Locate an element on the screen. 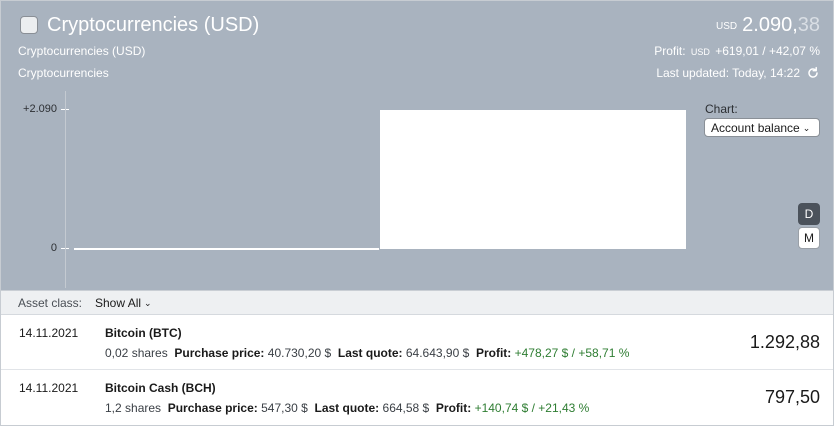 The height and width of the screenshot is (426, 834). purchase-price-value: 40.730,20 $ is located at coordinates (299, 353).